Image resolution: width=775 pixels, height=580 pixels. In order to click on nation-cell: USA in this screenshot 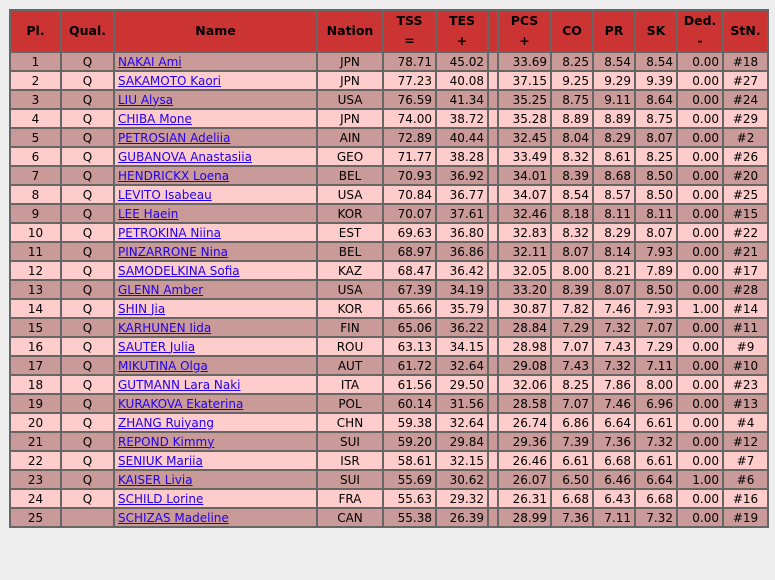, I will do `click(350, 289)`.